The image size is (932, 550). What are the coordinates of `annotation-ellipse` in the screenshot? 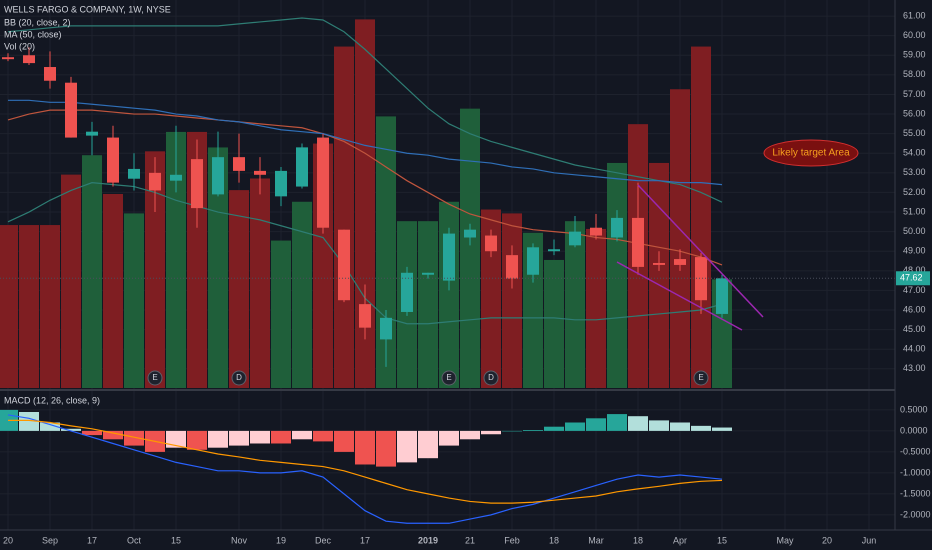 It's located at (811, 153).